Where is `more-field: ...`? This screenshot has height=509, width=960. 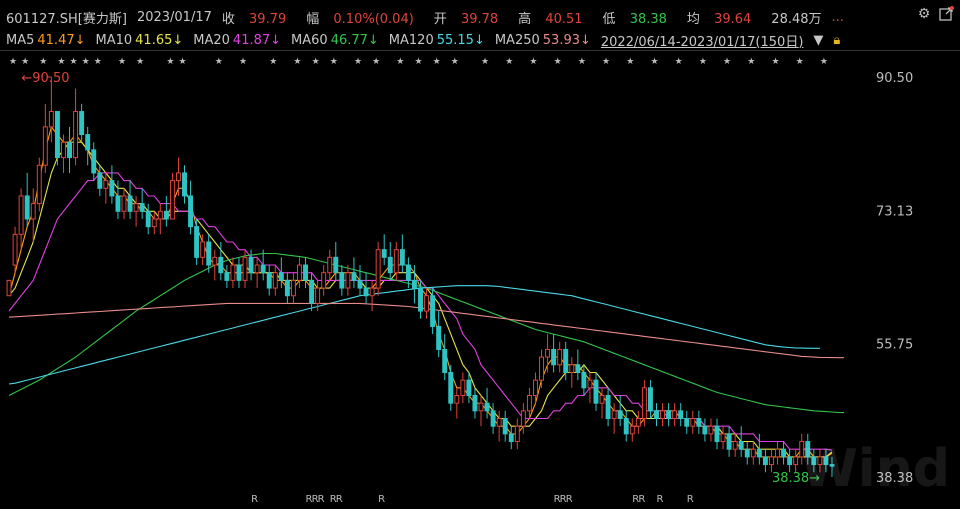 more-field: ... is located at coordinates (837, 17).